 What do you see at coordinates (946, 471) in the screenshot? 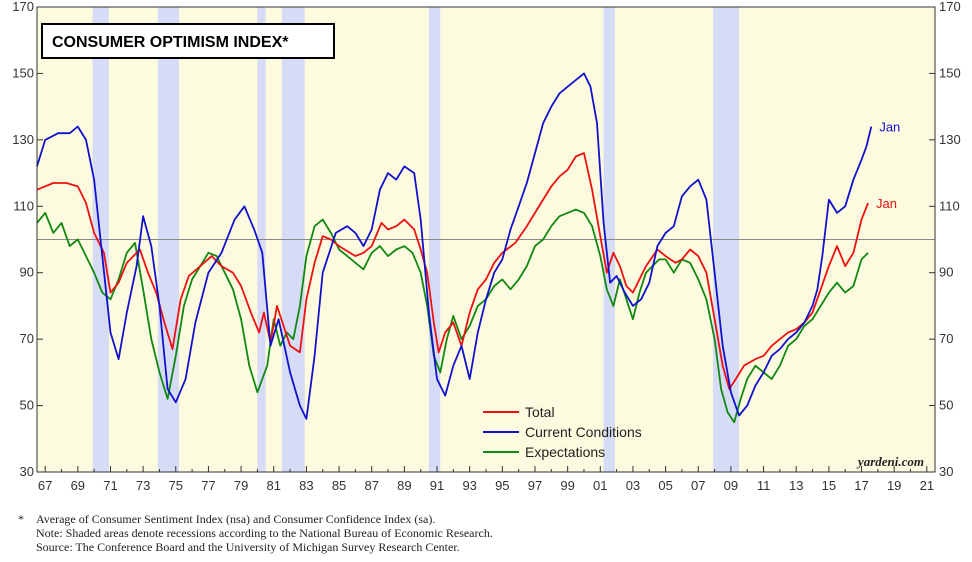
I see `y-tick-label-right: 30` at bounding box center [946, 471].